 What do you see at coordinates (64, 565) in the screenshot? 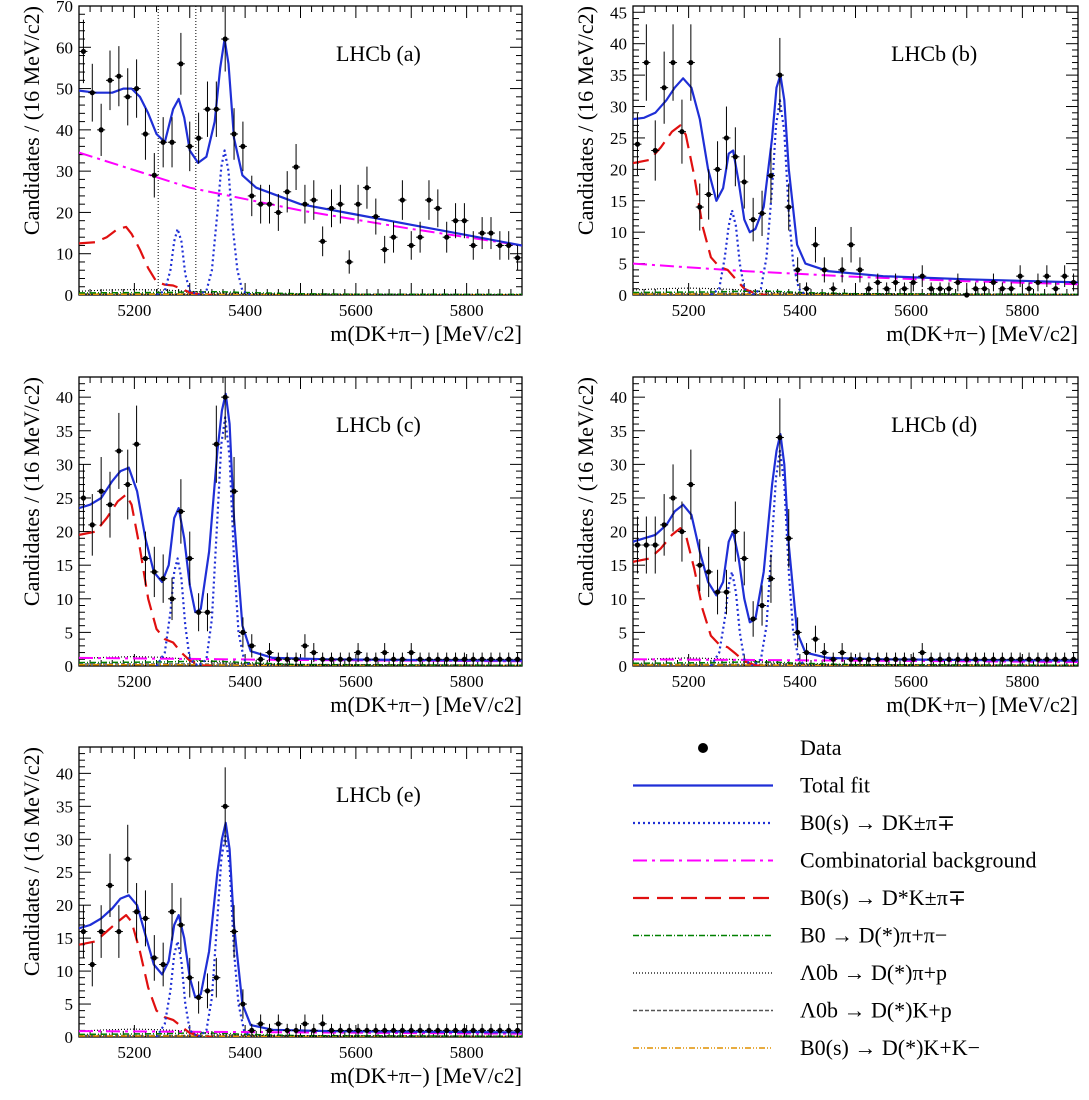
I see `y-tick-label: 15` at bounding box center [64, 565].